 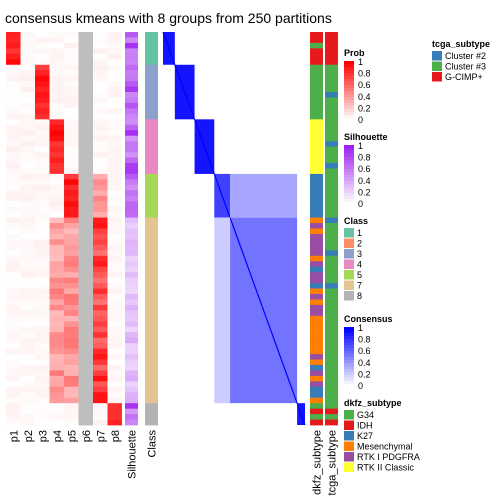 What do you see at coordinates (359, 254) in the screenshot?
I see `class-legend-label: 3` at bounding box center [359, 254].